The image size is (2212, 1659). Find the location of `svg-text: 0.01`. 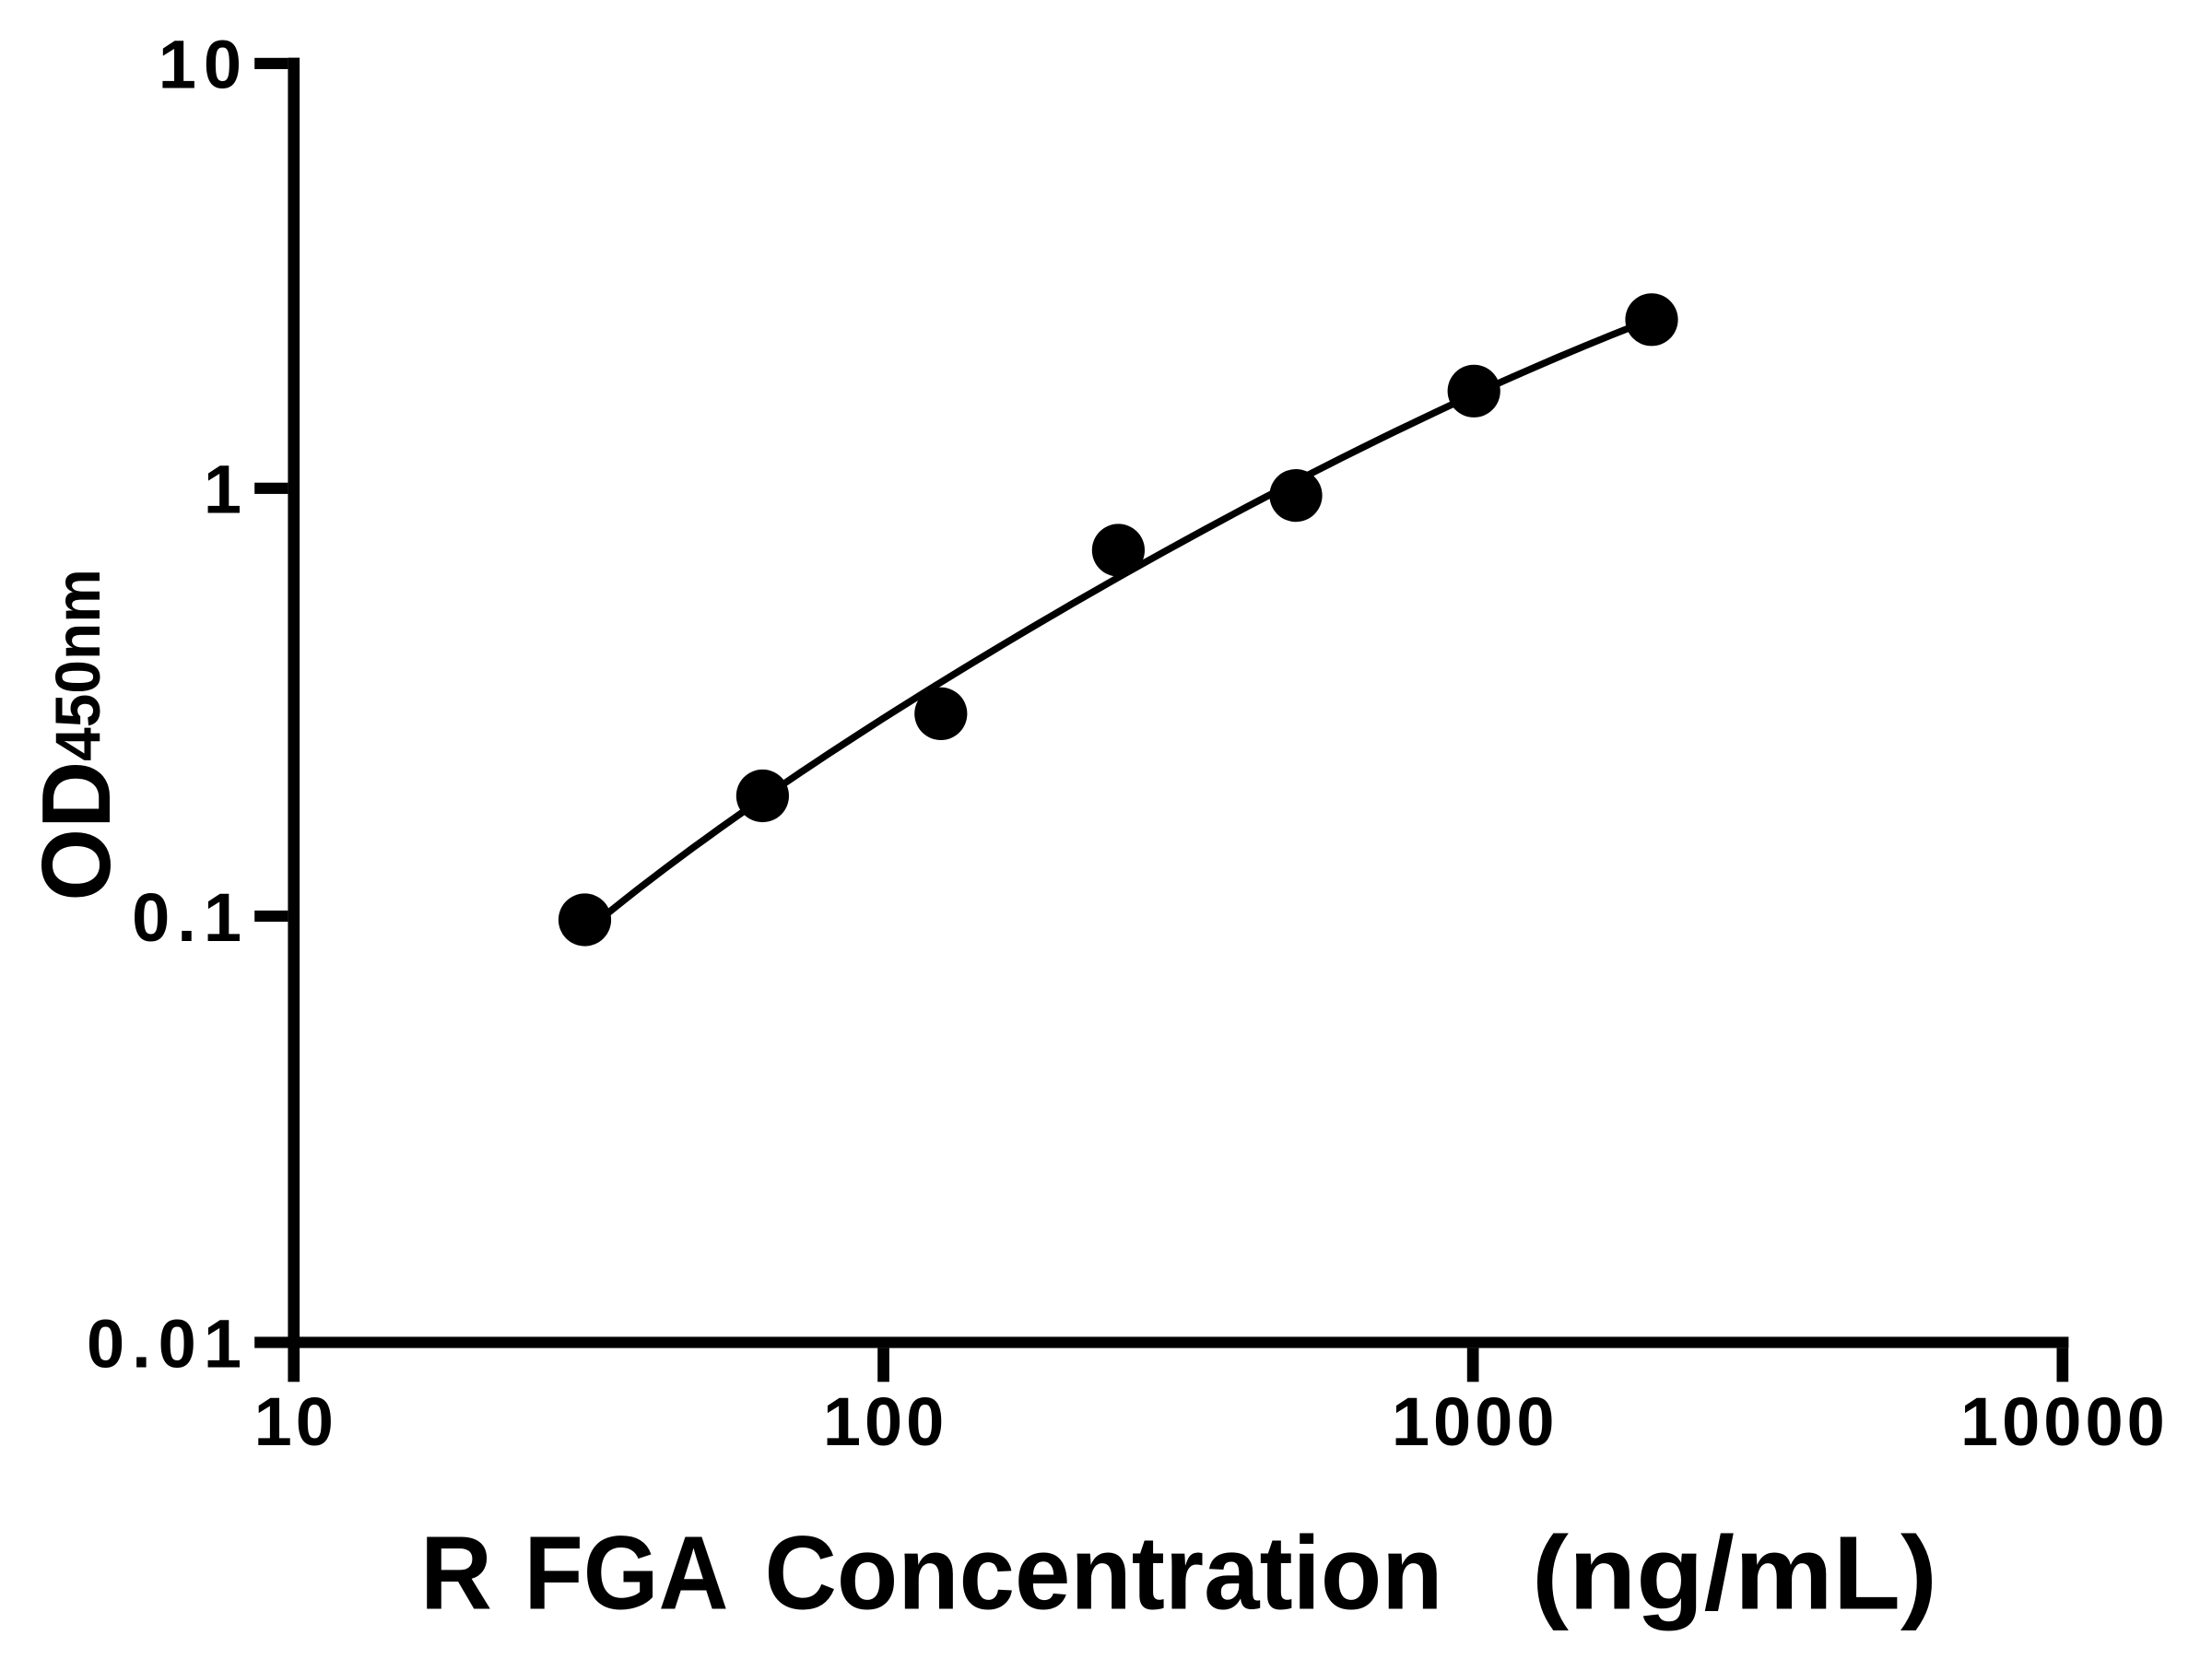

svg-text: 0.01 is located at coordinates (168, 1343).